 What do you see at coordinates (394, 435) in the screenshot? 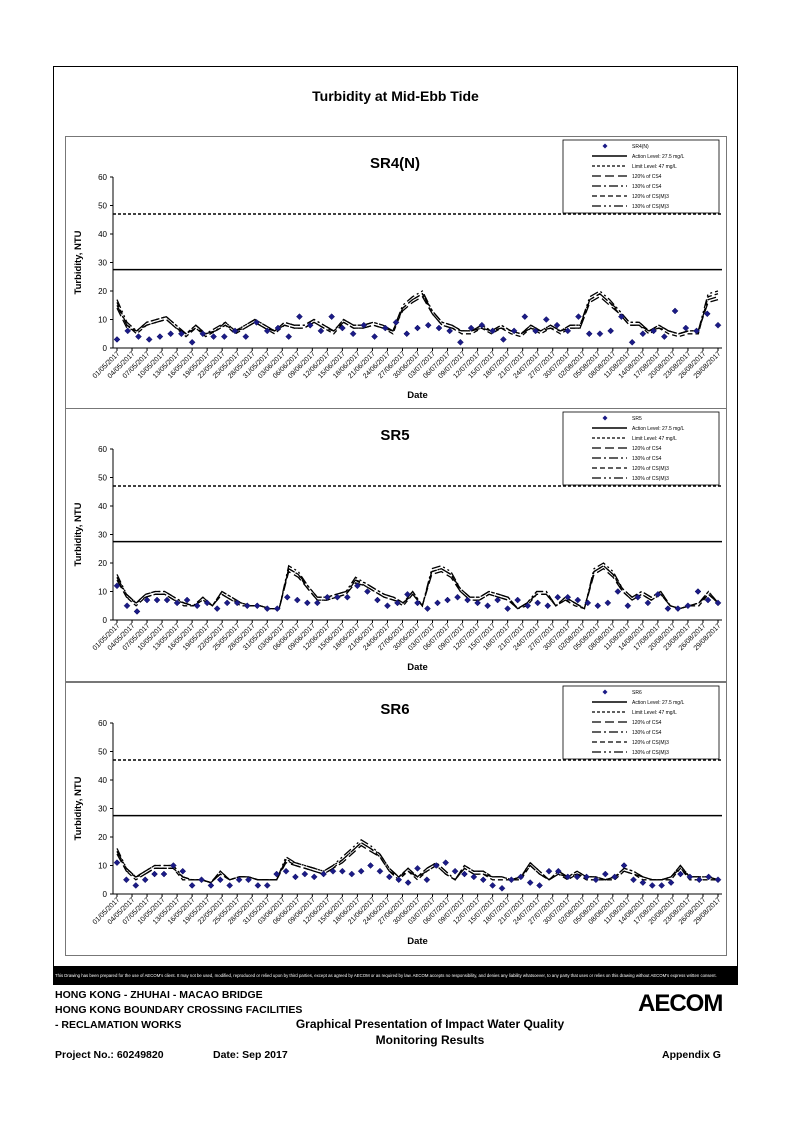
I see `chart-title: SR5` at bounding box center [394, 435].